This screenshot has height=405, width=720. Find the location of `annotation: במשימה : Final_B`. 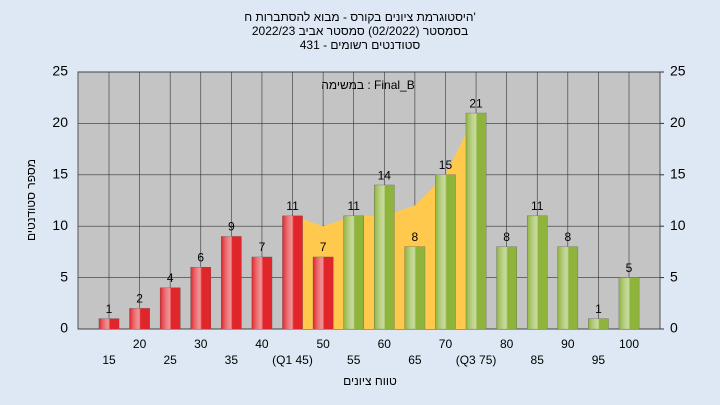

annotation: במשימה : Final_B is located at coordinates (368, 85).